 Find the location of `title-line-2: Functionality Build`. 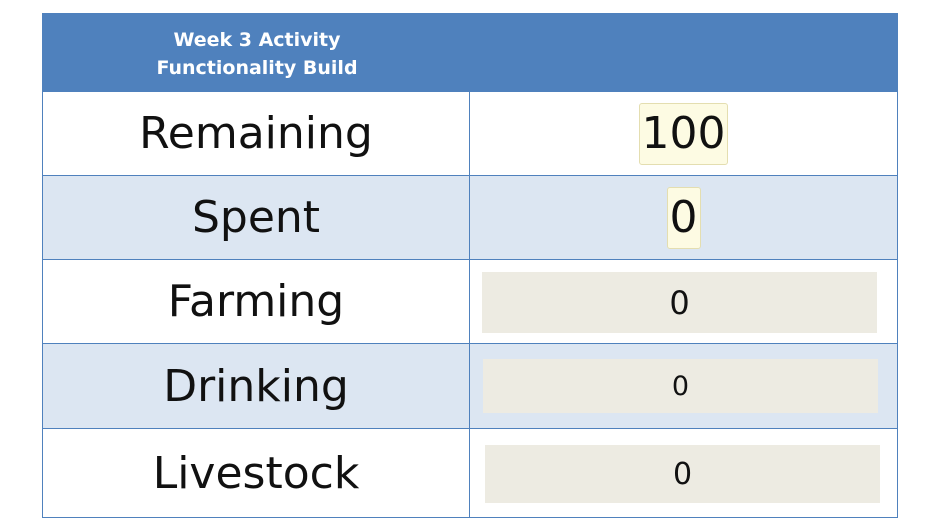

title-line-2: Functionality Build is located at coordinates (257, 68).